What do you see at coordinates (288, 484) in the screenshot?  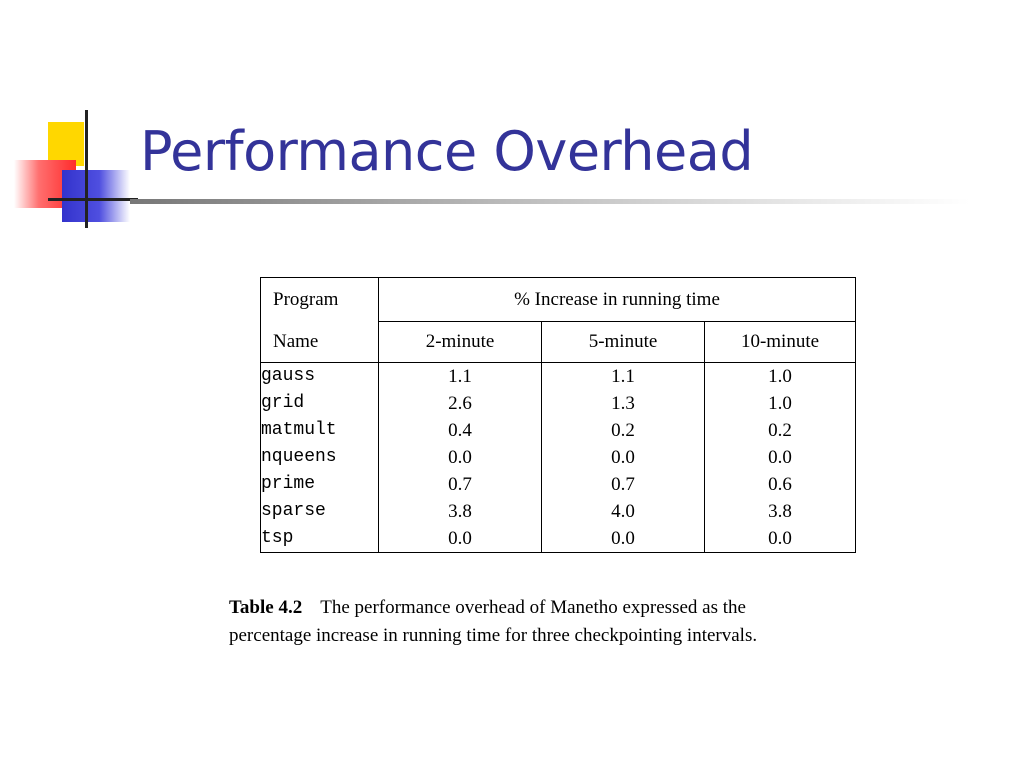 I see `program-name: prime` at bounding box center [288, 484].